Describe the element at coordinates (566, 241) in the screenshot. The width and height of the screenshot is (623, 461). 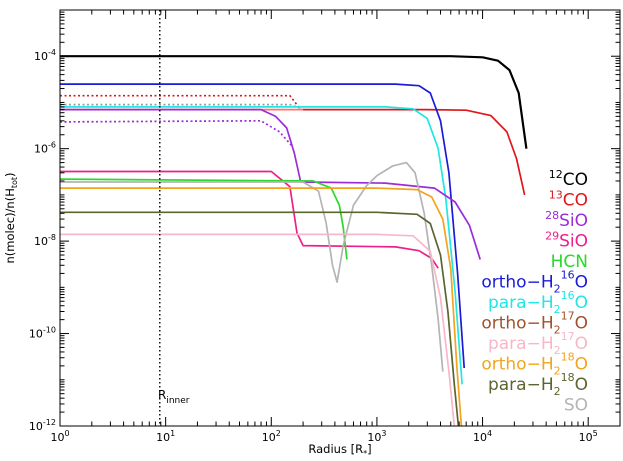
I see `legend-entry: 29SiO` at that location.